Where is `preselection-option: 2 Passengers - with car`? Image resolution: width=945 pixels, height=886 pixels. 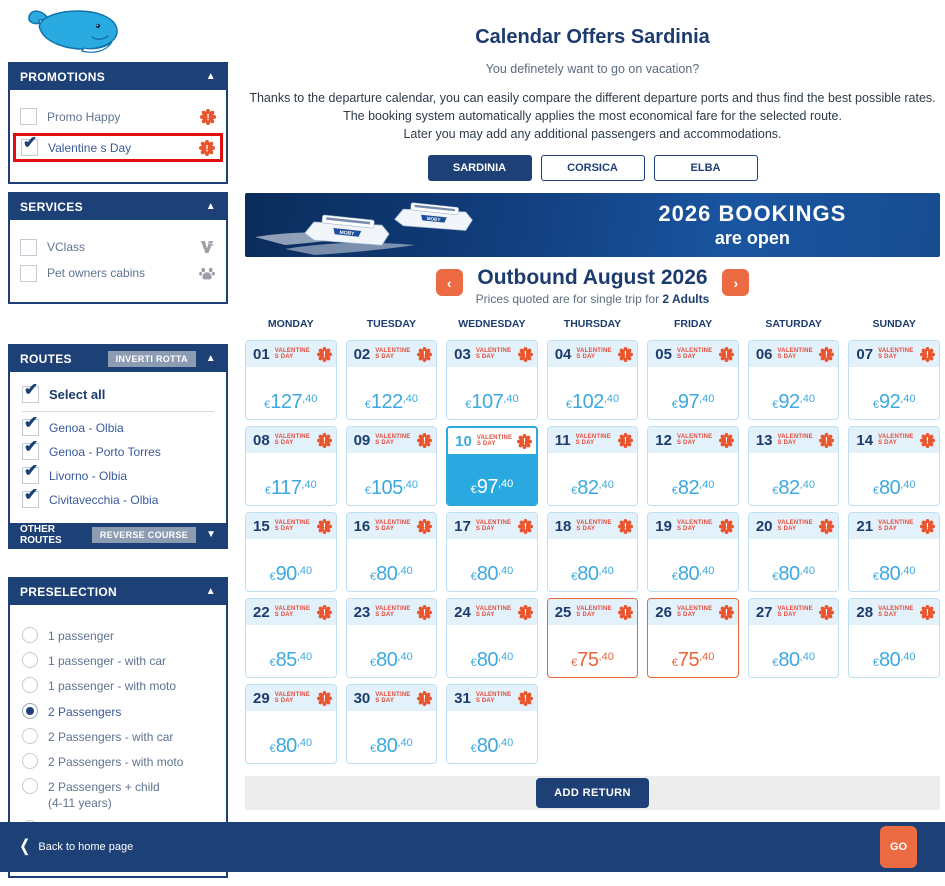 preselection-option: 2 Passengers - with car is located at coordinates (118, 736).